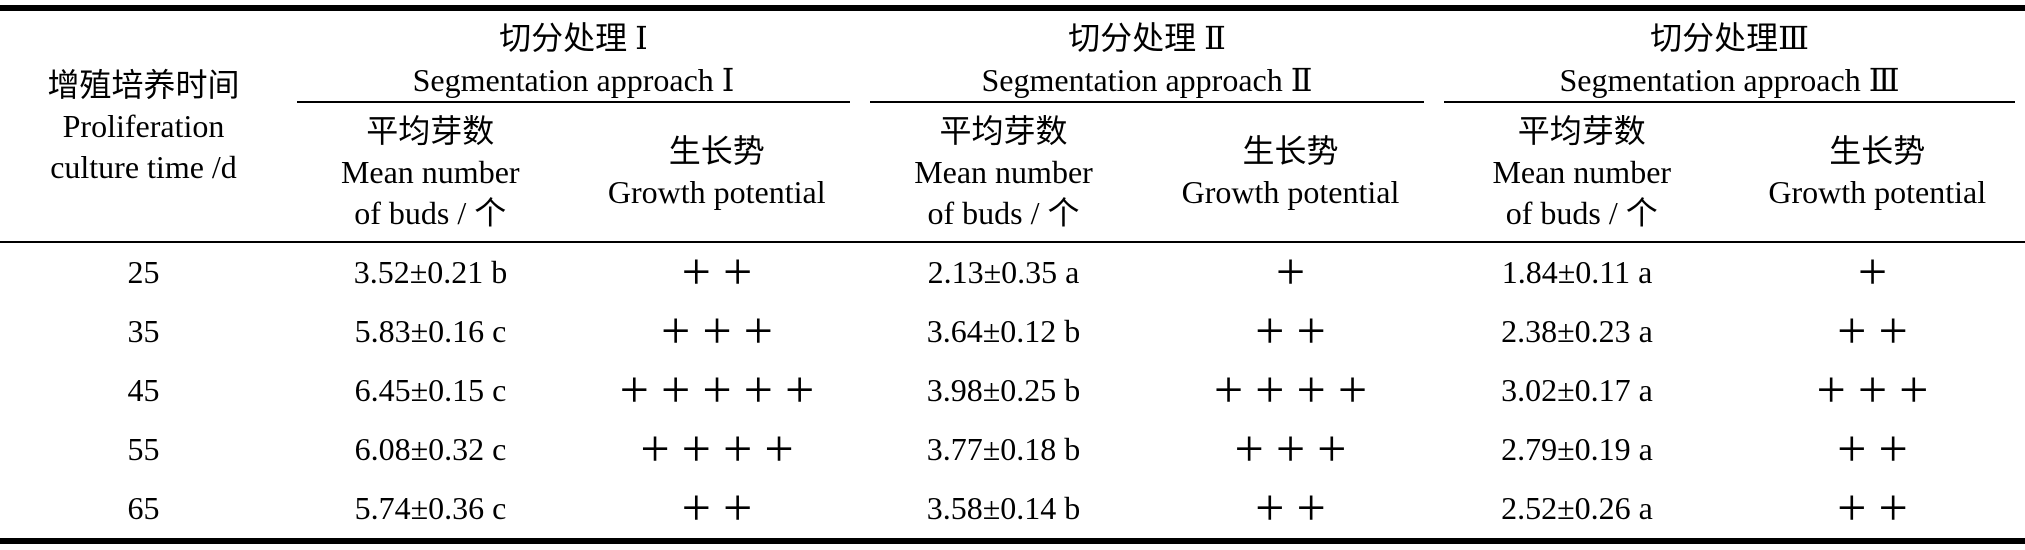 The width and height of the screenshot is (2025, 550). I want to click on cell-g1-growth: ++++, so click(723, 449).